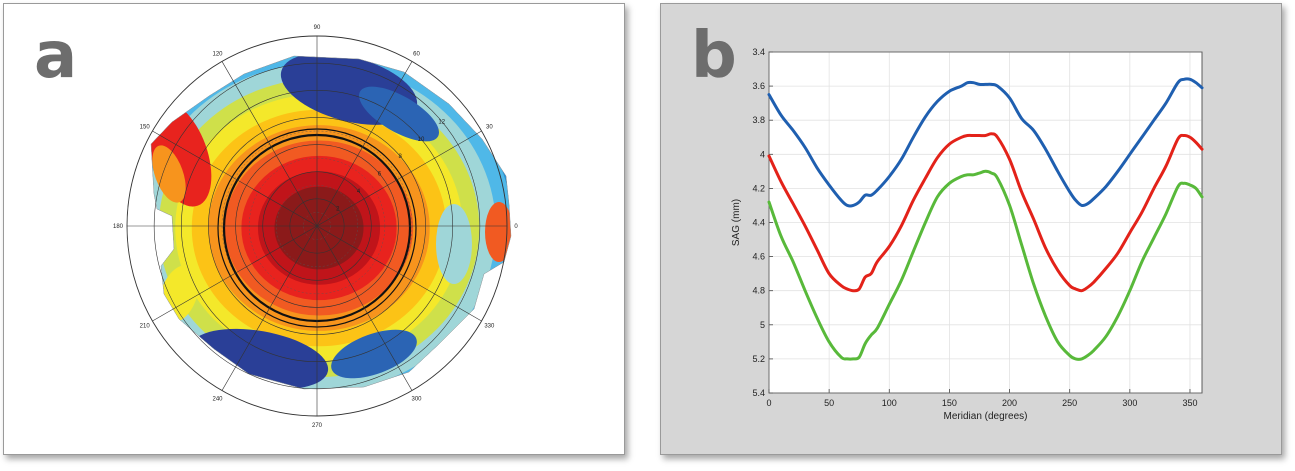 This screenshot has height=471, width=1295. I want to click on angle-label: 150, so click(145, 128).